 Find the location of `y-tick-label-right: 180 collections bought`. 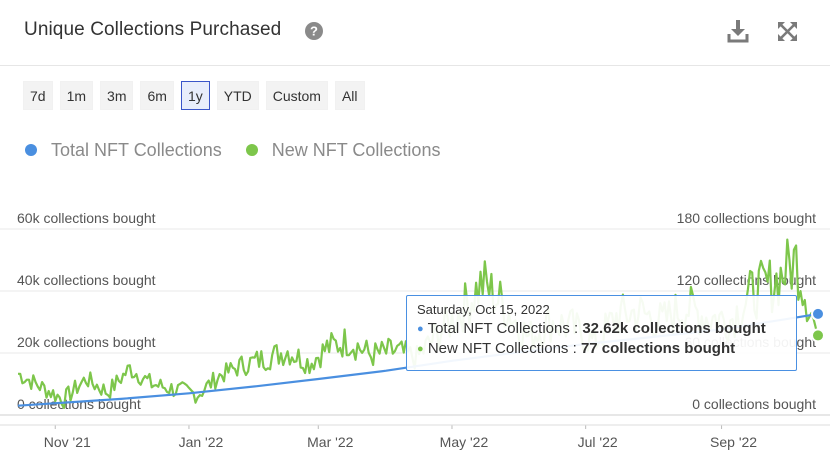

y-tick-label-right: 180 collections bought is located at coordinates (746, 218).